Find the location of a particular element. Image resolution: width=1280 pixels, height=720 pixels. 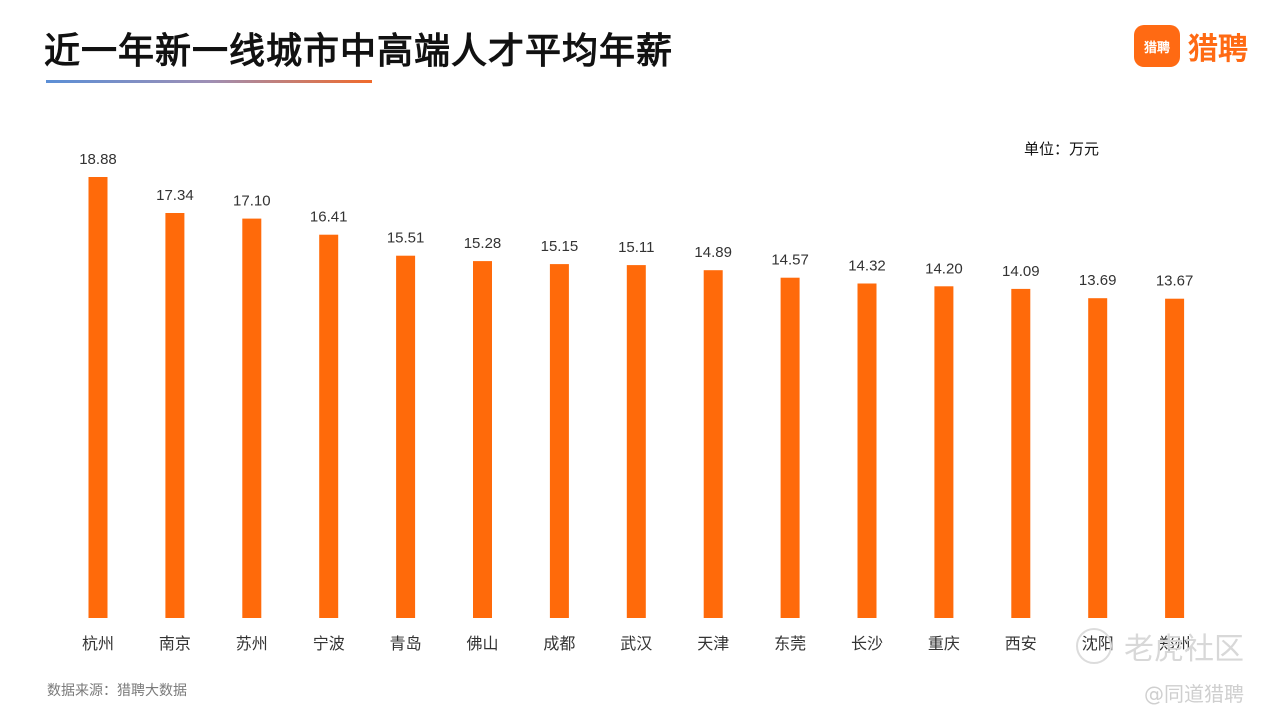

bar-天津 is located at coordinates (713, 444).